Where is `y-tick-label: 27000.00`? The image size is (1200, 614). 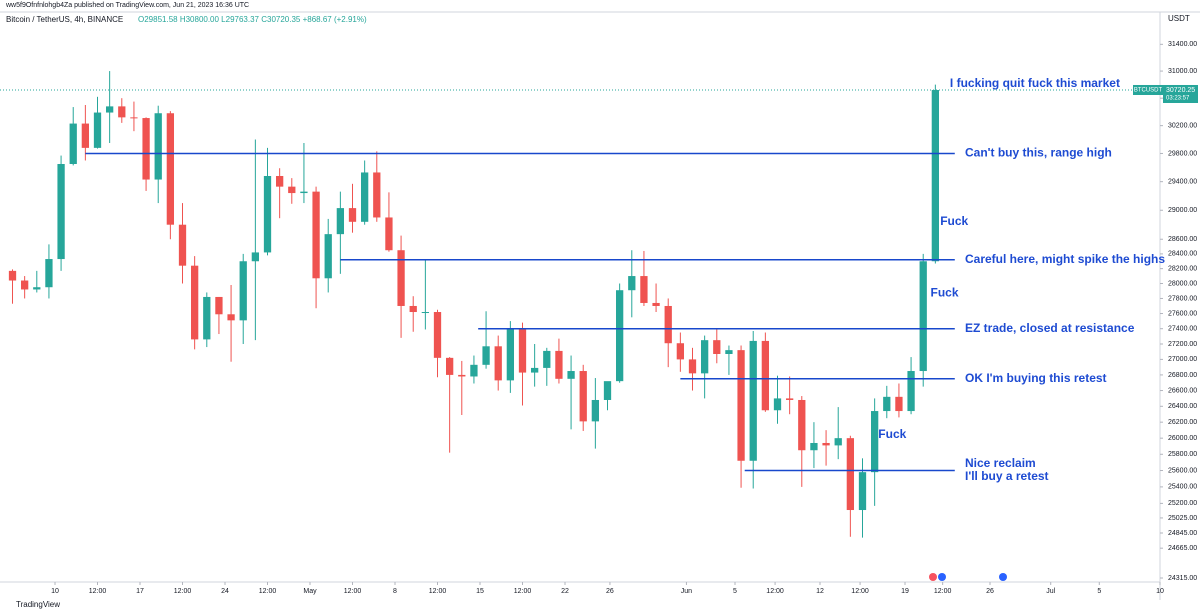 y-tick-label: 27000.00 is located at coordinates (1182, 359).